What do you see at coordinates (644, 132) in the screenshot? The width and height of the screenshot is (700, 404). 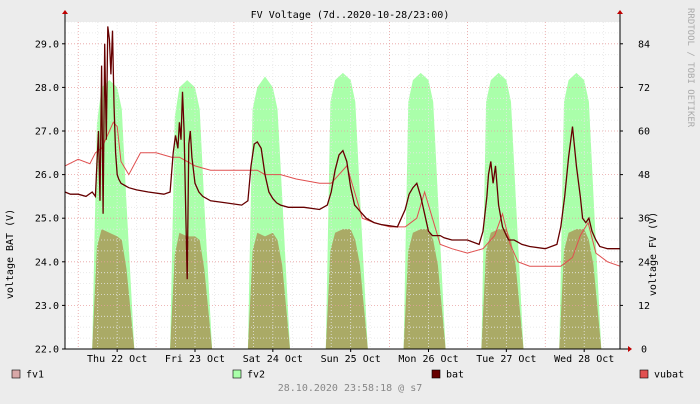 I see `y-tick-label-right: 60` at bounding box center [644, 132].